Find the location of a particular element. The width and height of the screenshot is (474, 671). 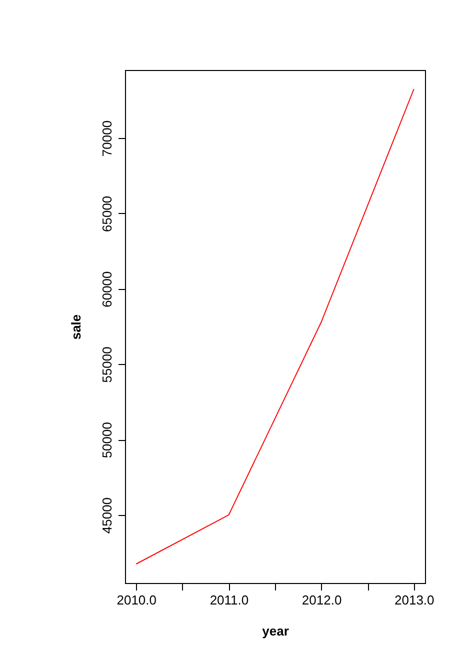

y-tick-label: 65000 is located at coordinates (107, 214).